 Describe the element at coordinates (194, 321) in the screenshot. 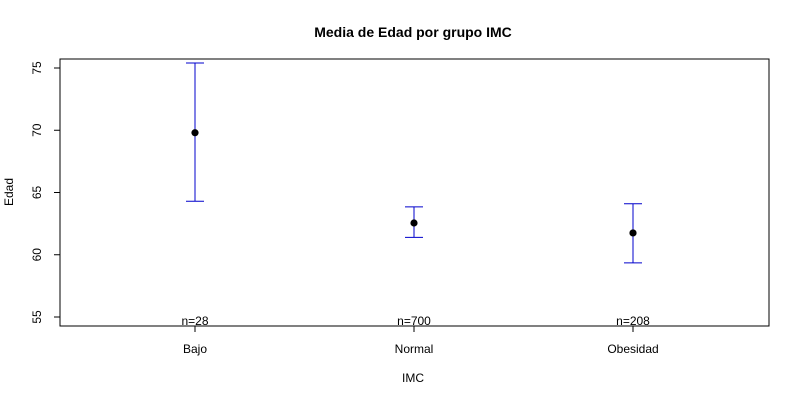

I see `count-label: n=28` at that location.